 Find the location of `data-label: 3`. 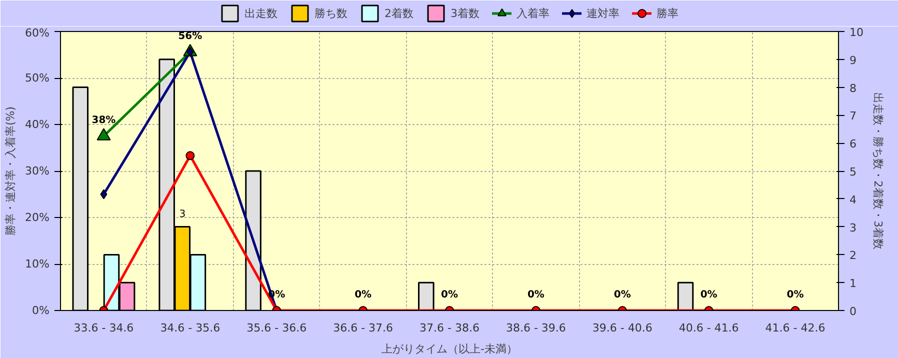

data-label: 3 is located at coordinates (182, 214).